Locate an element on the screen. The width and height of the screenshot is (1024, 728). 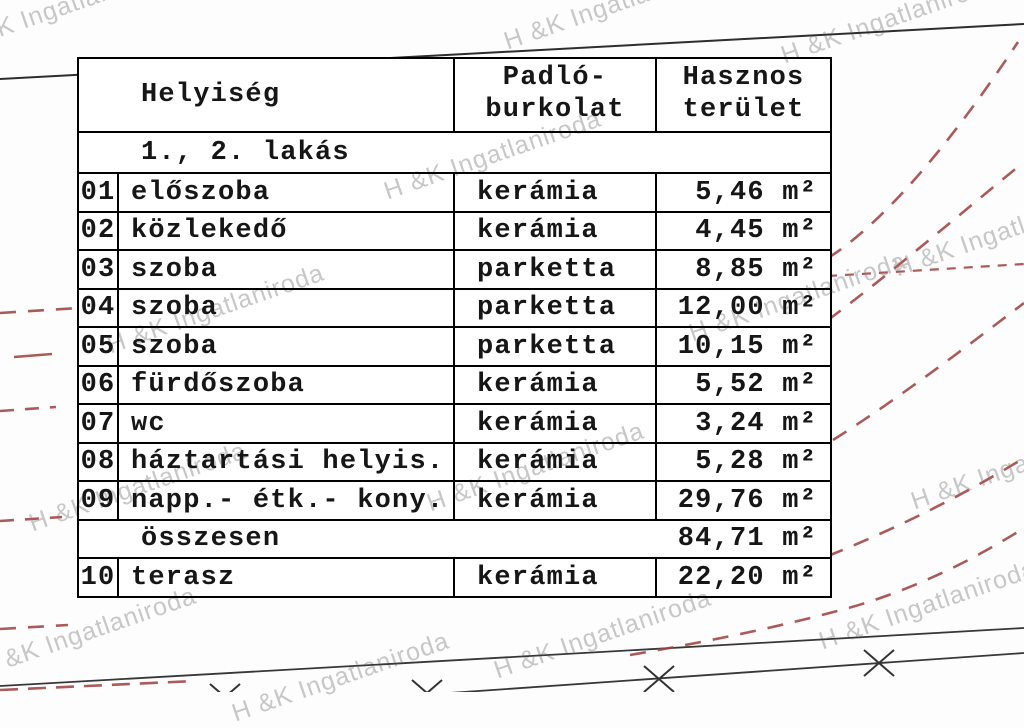
table-header-row: Helyiség Padló- burkolat Hasznos terület is located at coordinates (454, 95).